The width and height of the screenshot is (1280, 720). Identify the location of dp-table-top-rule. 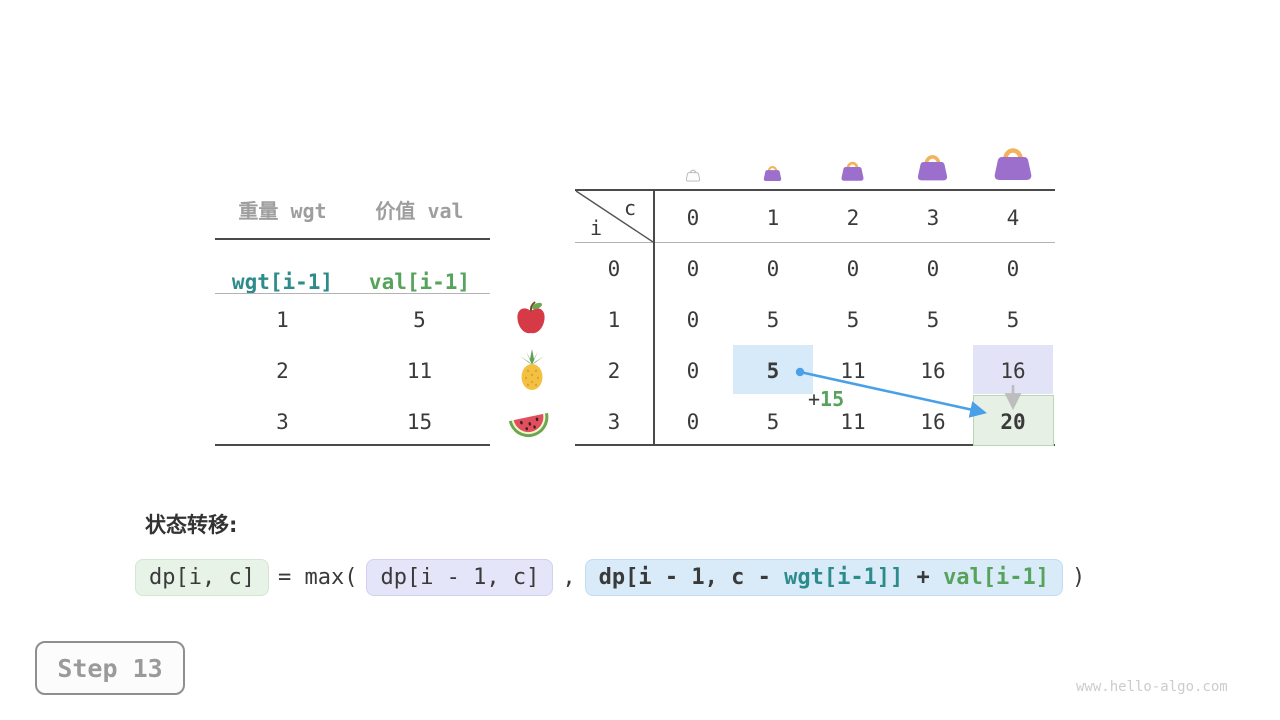
(815, 190).